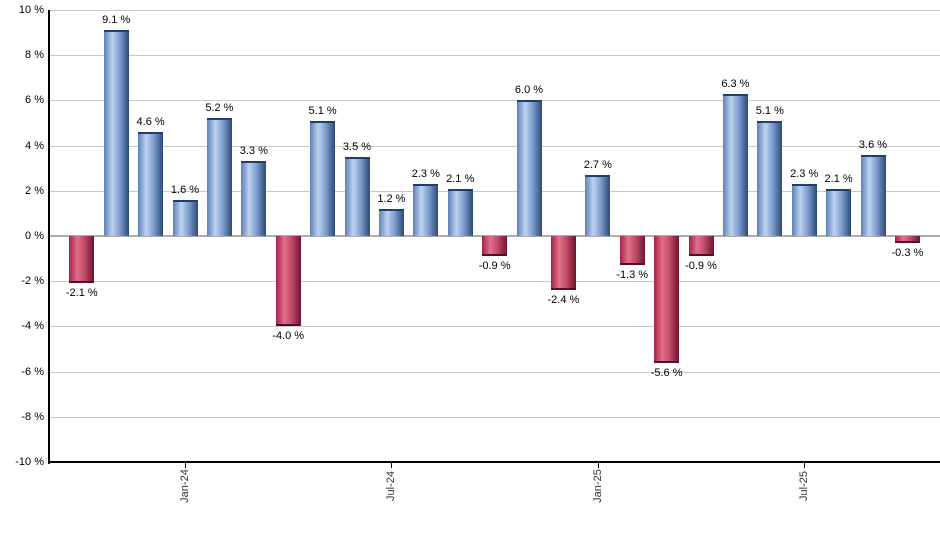 This screenshot has height=550, width=940. Describe the element at coordinates (81, 293) in the screenshot. I see `bar-value-label-Oct-23: -2.1 %` at that location.